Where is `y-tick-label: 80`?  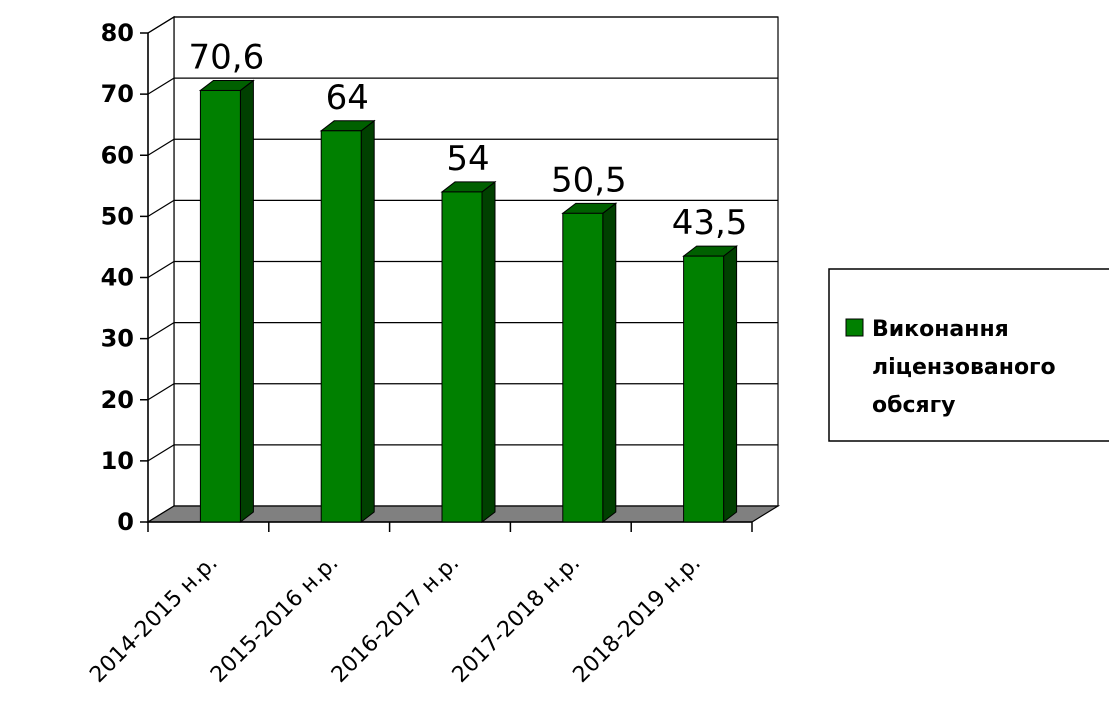
y-tick-label: 80 is located at coordinates (117, 33).